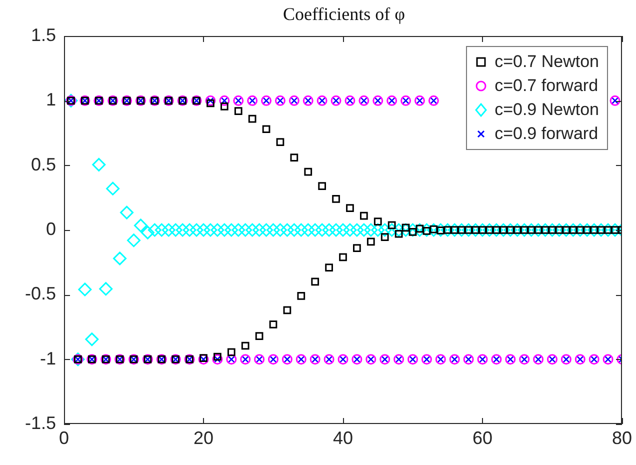  What do you see at coordinates (343, 438) in the screenshot?
I see `x-tick-label: 40` at bounding box center [343, 438].